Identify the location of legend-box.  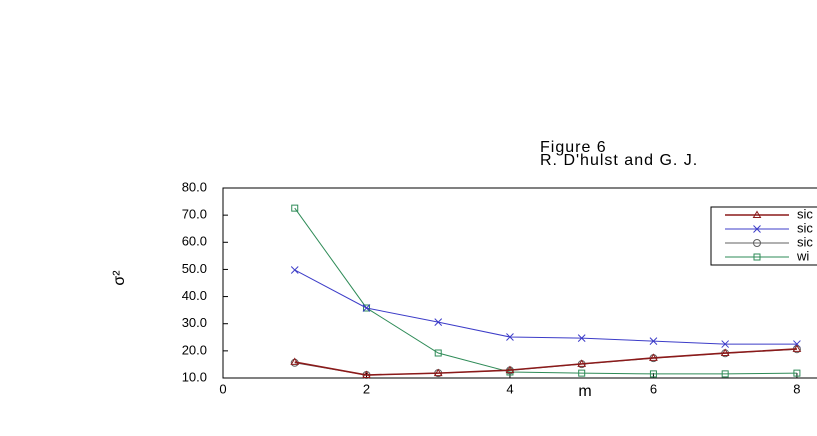
(763, 236).